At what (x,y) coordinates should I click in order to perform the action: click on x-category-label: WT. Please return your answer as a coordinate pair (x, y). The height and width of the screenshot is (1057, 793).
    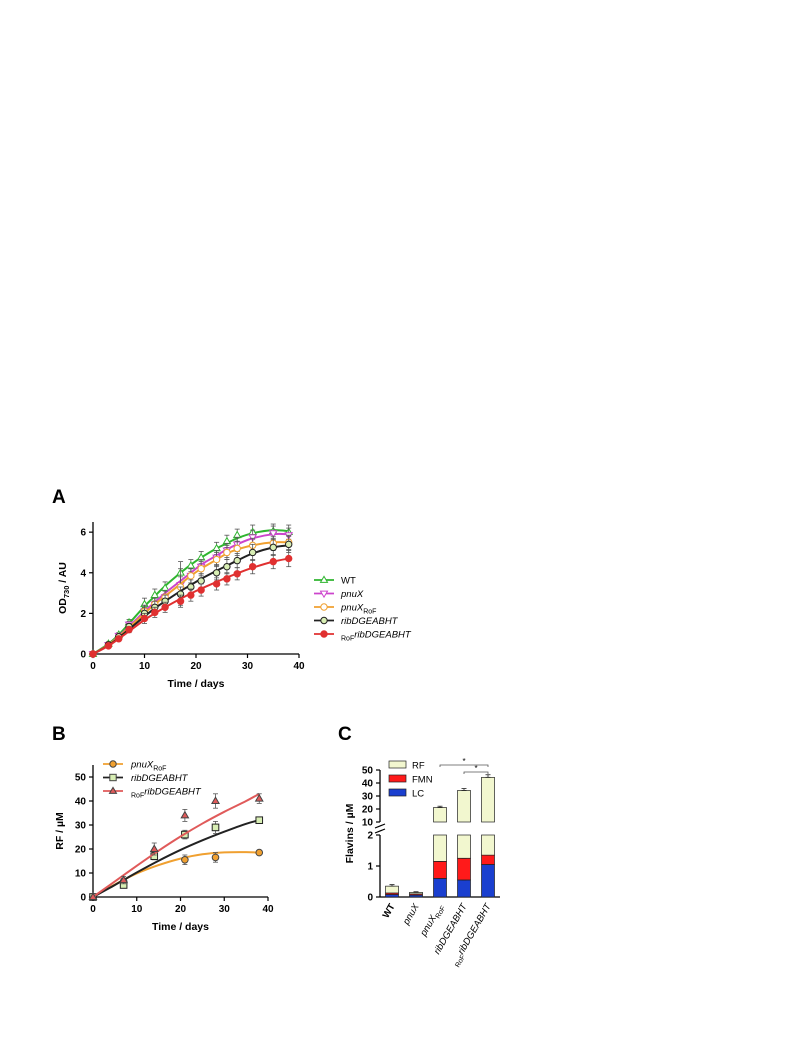
    Looking at the image, I should click on (389, 911).